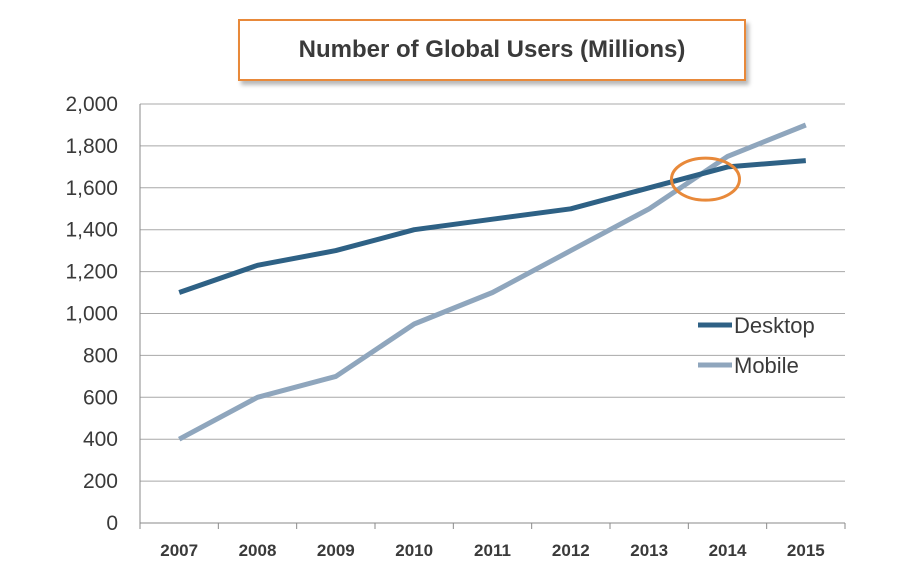 The height and width of the screenshot is (588, 907). I want to click on x-tick-label: 2007, so click(179, 550).